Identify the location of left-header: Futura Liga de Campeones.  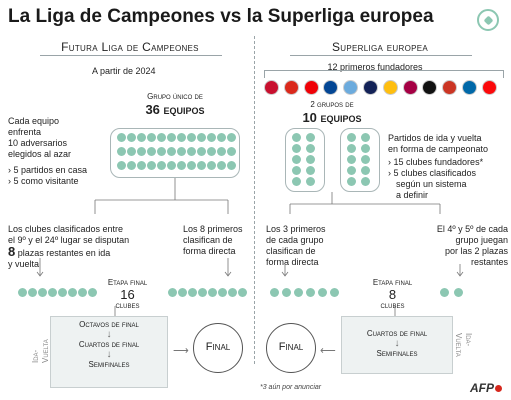
(130, 47).